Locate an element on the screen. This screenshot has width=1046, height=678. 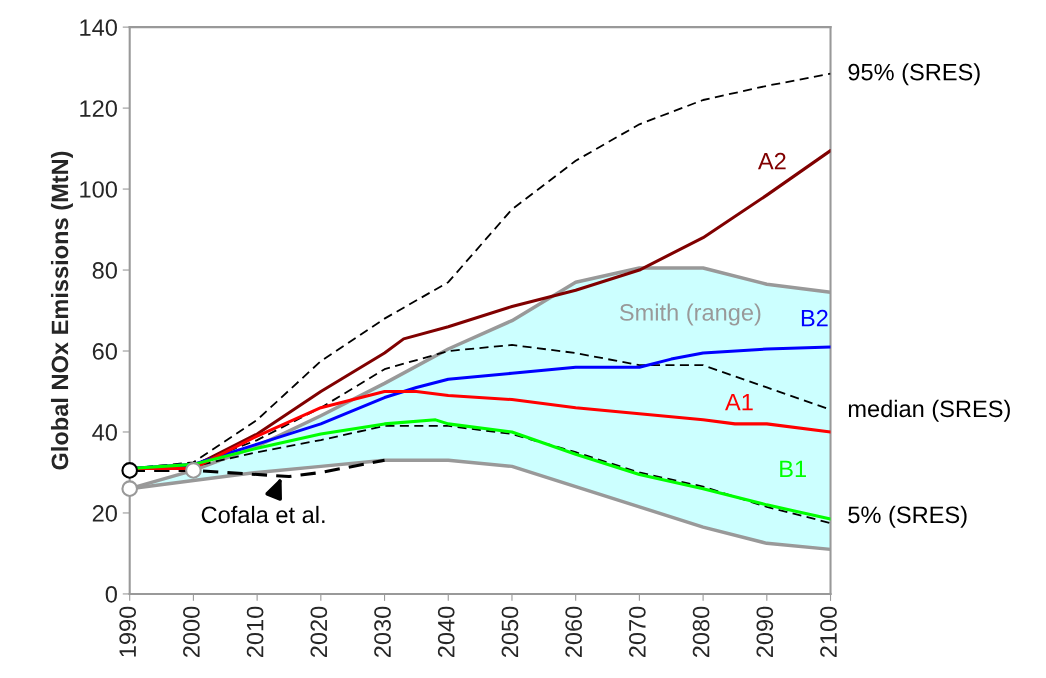
x-tick-label: 2020 is located at coordinates (319, 632).